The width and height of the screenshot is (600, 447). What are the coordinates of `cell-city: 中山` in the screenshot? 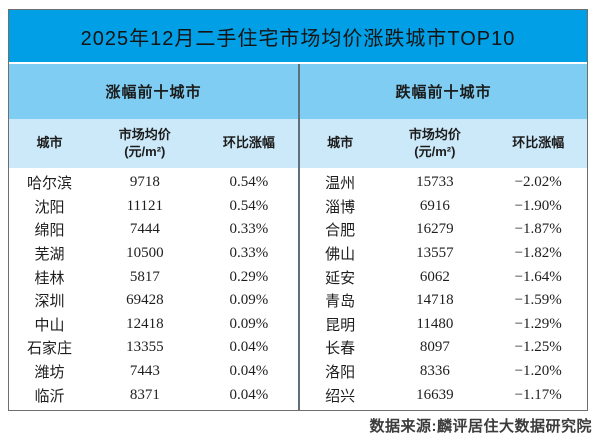 It's located at (49, 325).